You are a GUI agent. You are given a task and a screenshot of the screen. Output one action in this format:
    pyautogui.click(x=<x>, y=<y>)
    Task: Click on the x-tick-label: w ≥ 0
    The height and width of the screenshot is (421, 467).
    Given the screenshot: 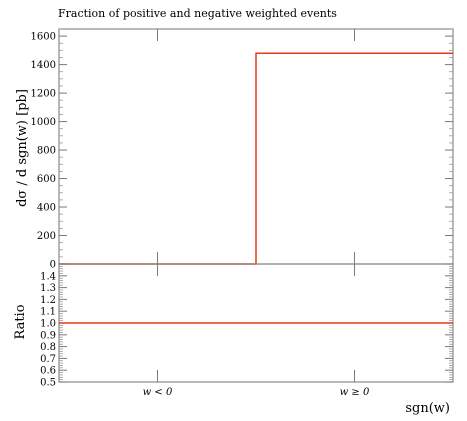 What is the action you would take?
    pyautogui.click(x=355, y=392)
    